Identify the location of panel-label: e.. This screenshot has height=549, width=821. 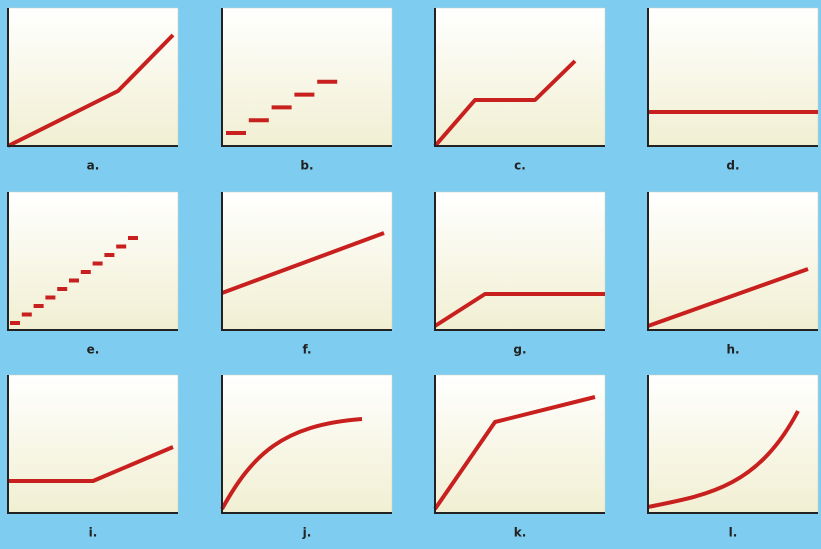
(93, 350).